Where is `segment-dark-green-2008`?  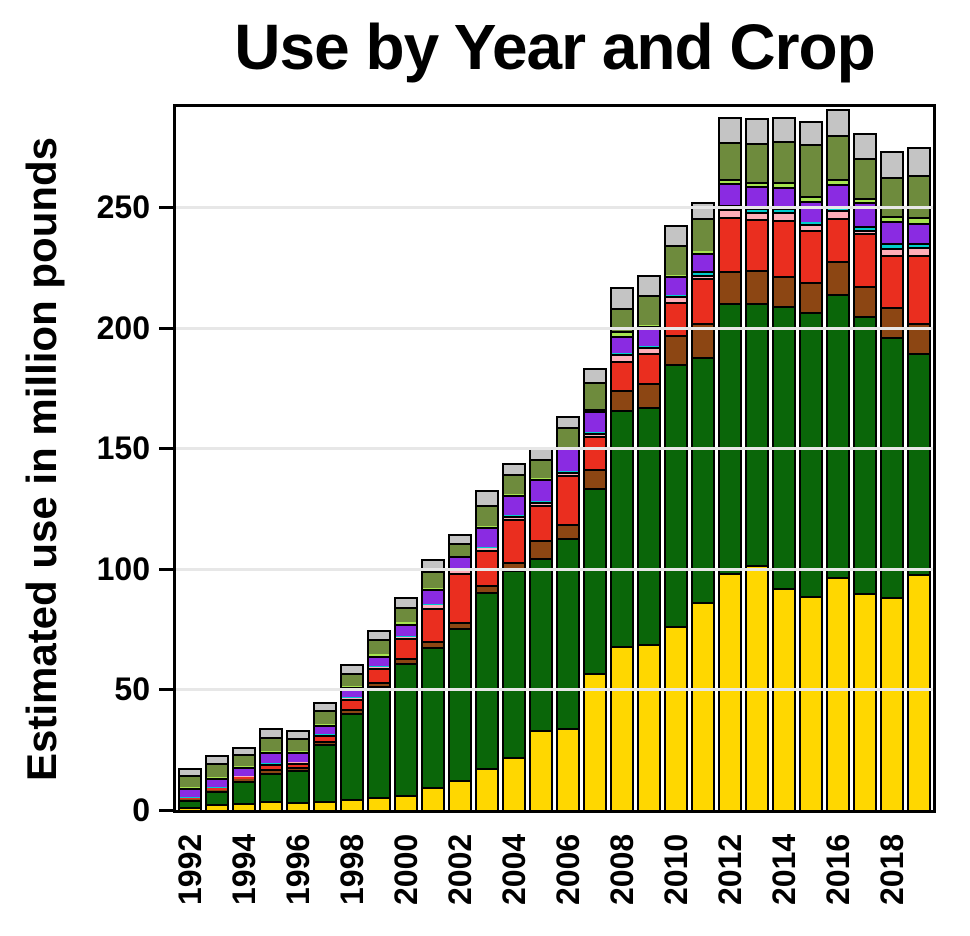 segment-dark-green-2008 is located at coordinates (622, 528).